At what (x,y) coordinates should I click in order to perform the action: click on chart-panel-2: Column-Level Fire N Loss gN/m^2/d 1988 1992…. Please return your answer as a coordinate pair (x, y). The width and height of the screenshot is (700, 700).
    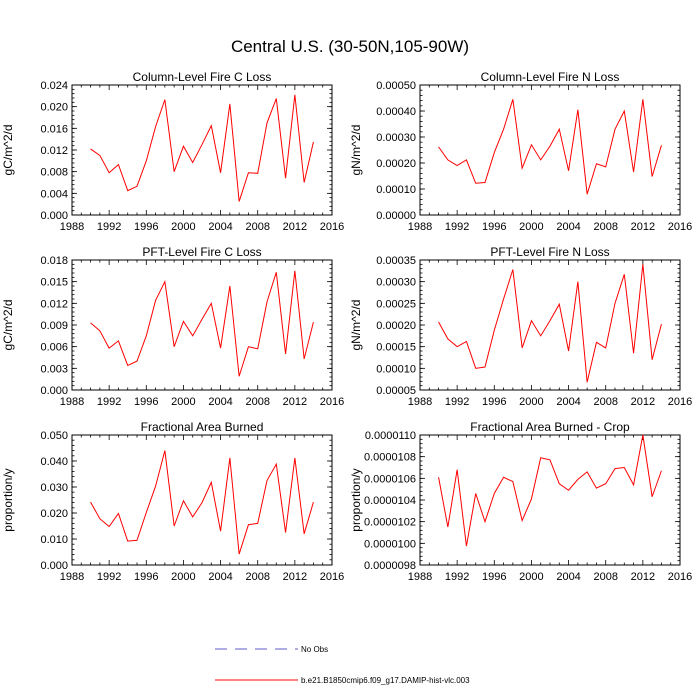
    Looking at the image, I should click on (520, 151).